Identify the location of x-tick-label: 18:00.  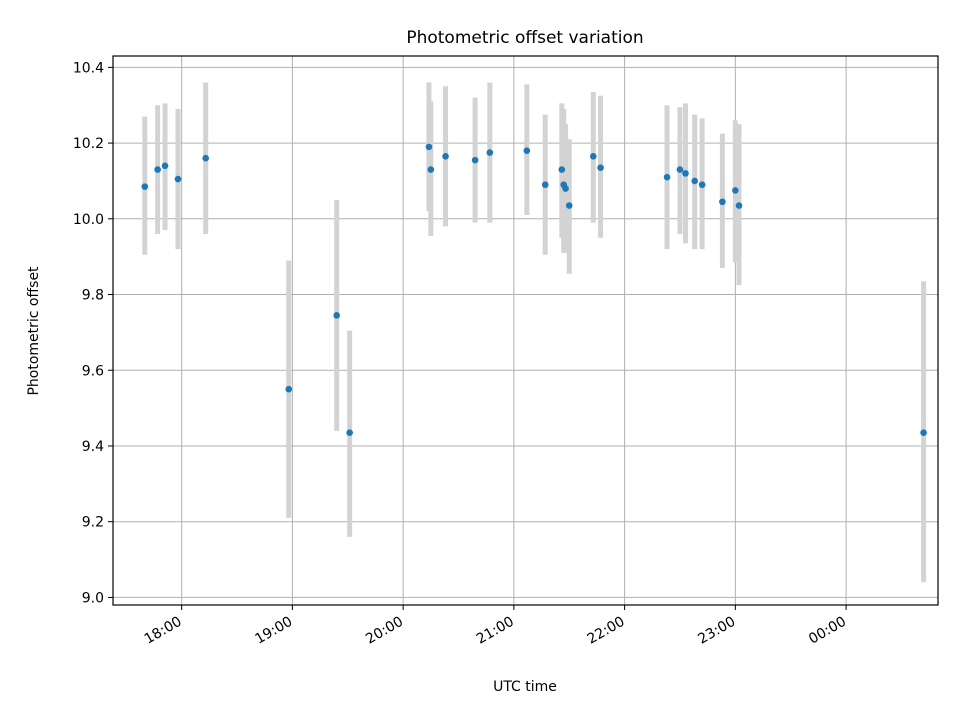
(163, 631).